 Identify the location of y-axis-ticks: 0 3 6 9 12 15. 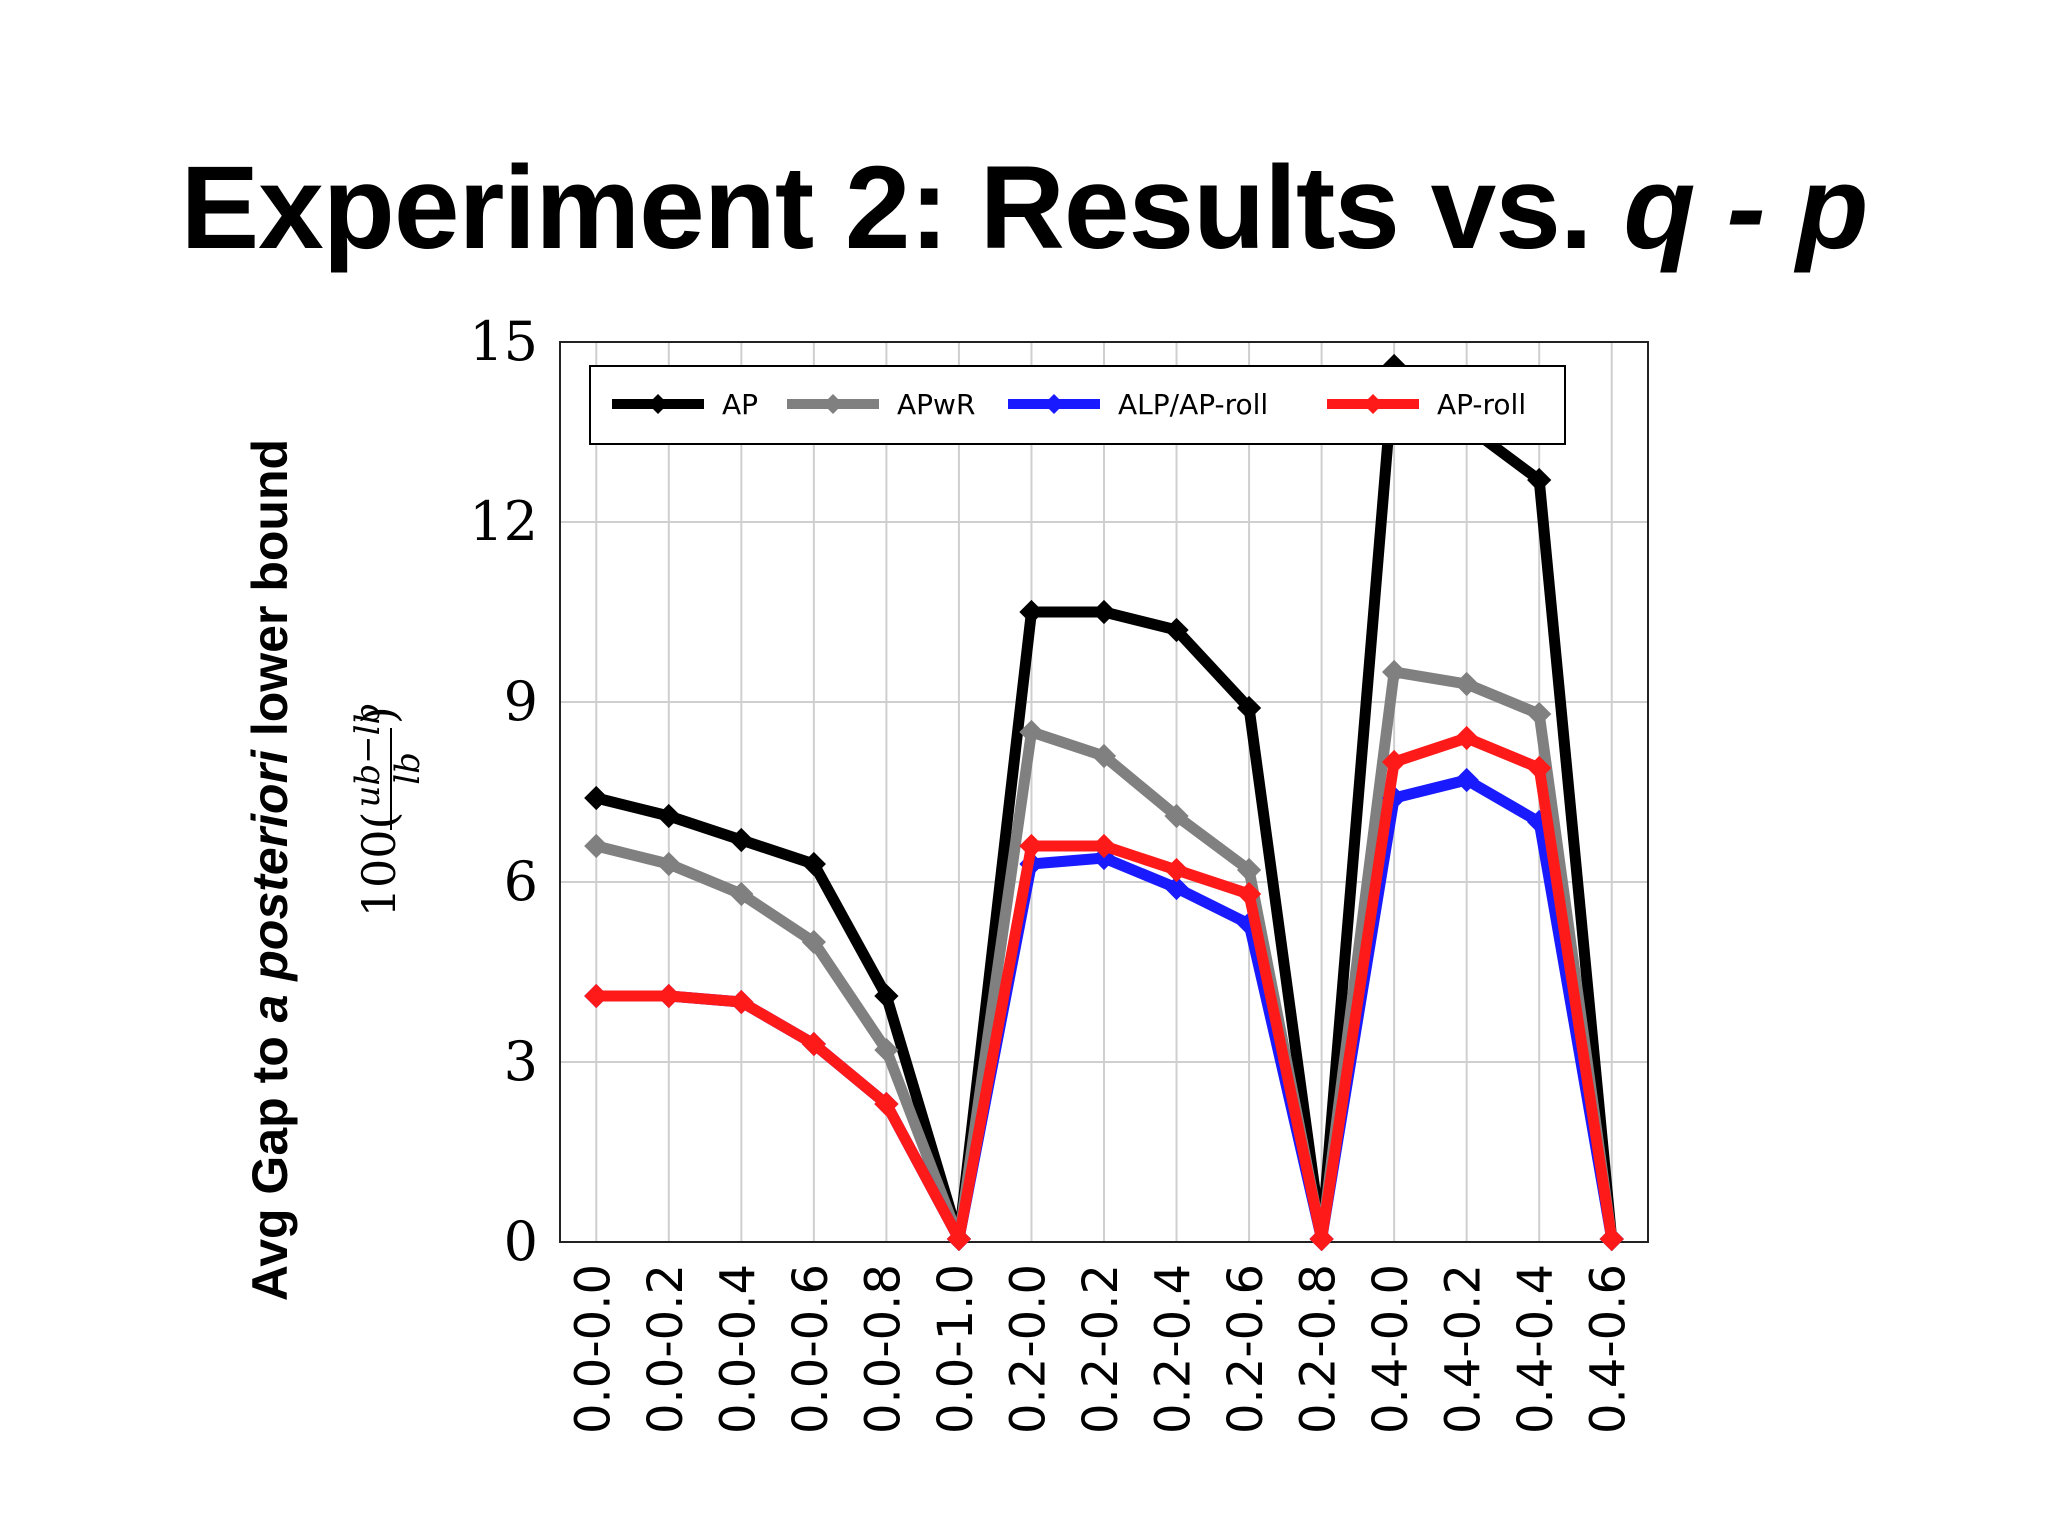
(503, 791).